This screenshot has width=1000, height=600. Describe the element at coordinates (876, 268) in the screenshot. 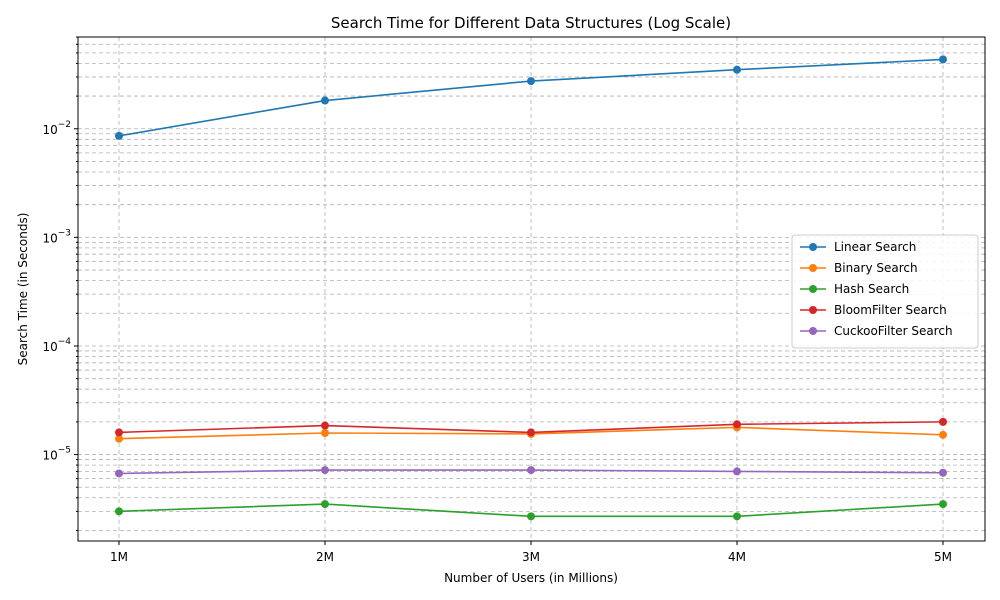

I see `legend-label: Binary Search` at that location.